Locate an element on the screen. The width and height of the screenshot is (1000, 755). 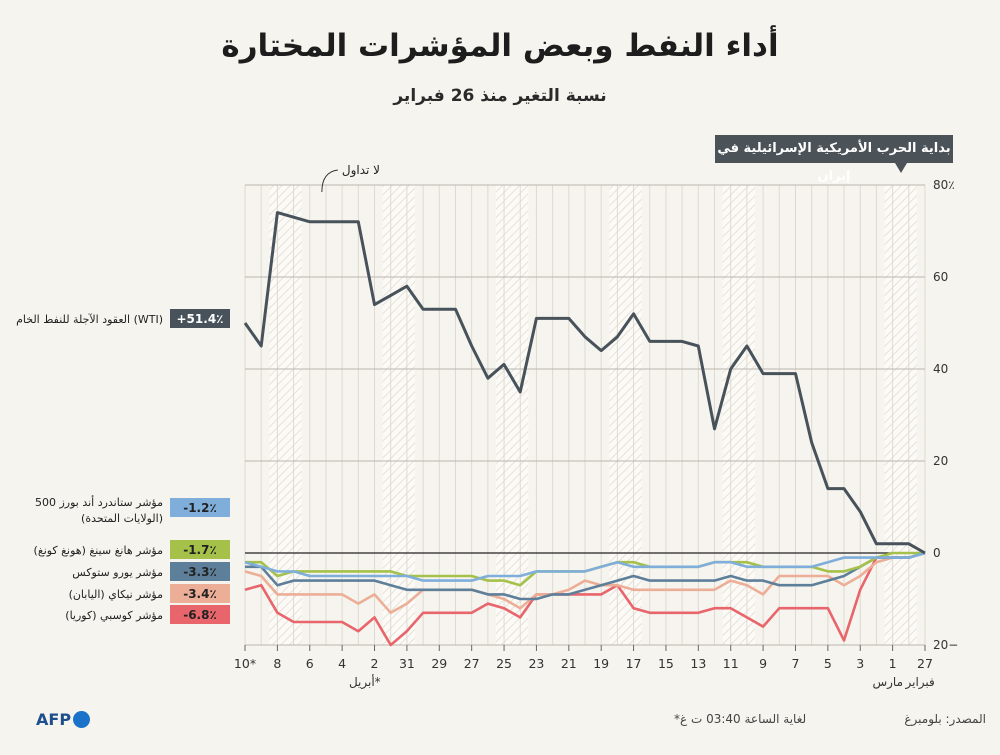
chart-subtitle: نسبة التغير منذ 26 فبراير is located at coordinates (500, 96).